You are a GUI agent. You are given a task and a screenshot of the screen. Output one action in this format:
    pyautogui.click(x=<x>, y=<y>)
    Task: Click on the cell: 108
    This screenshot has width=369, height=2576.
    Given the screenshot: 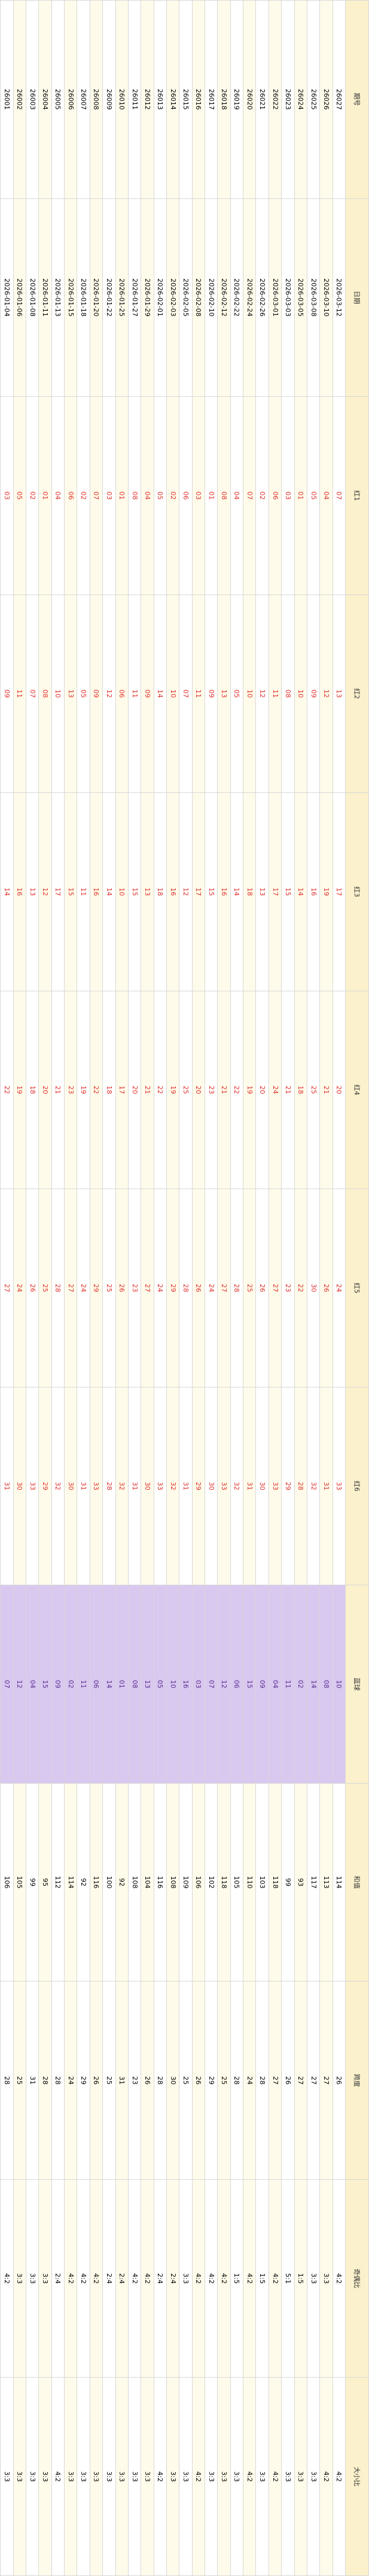 What is the action you would take?
    pyautogui.click(x=172, y=1882)
    